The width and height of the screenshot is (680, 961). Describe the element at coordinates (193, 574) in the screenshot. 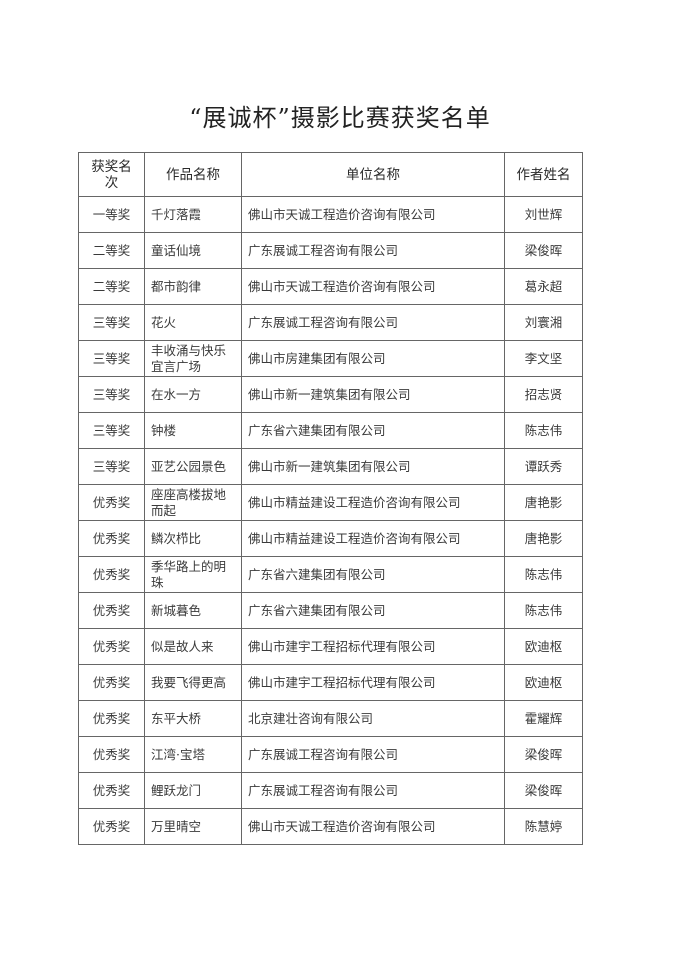

I see `work-title-cell: 季华路上的明珠` at that location.